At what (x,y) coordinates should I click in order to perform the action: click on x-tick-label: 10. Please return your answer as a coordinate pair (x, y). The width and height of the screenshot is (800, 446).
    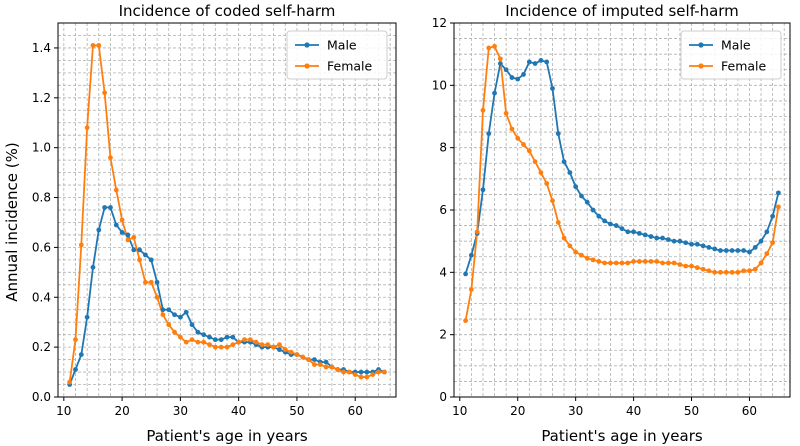
    Looking at the image, I should click on (459, 411).